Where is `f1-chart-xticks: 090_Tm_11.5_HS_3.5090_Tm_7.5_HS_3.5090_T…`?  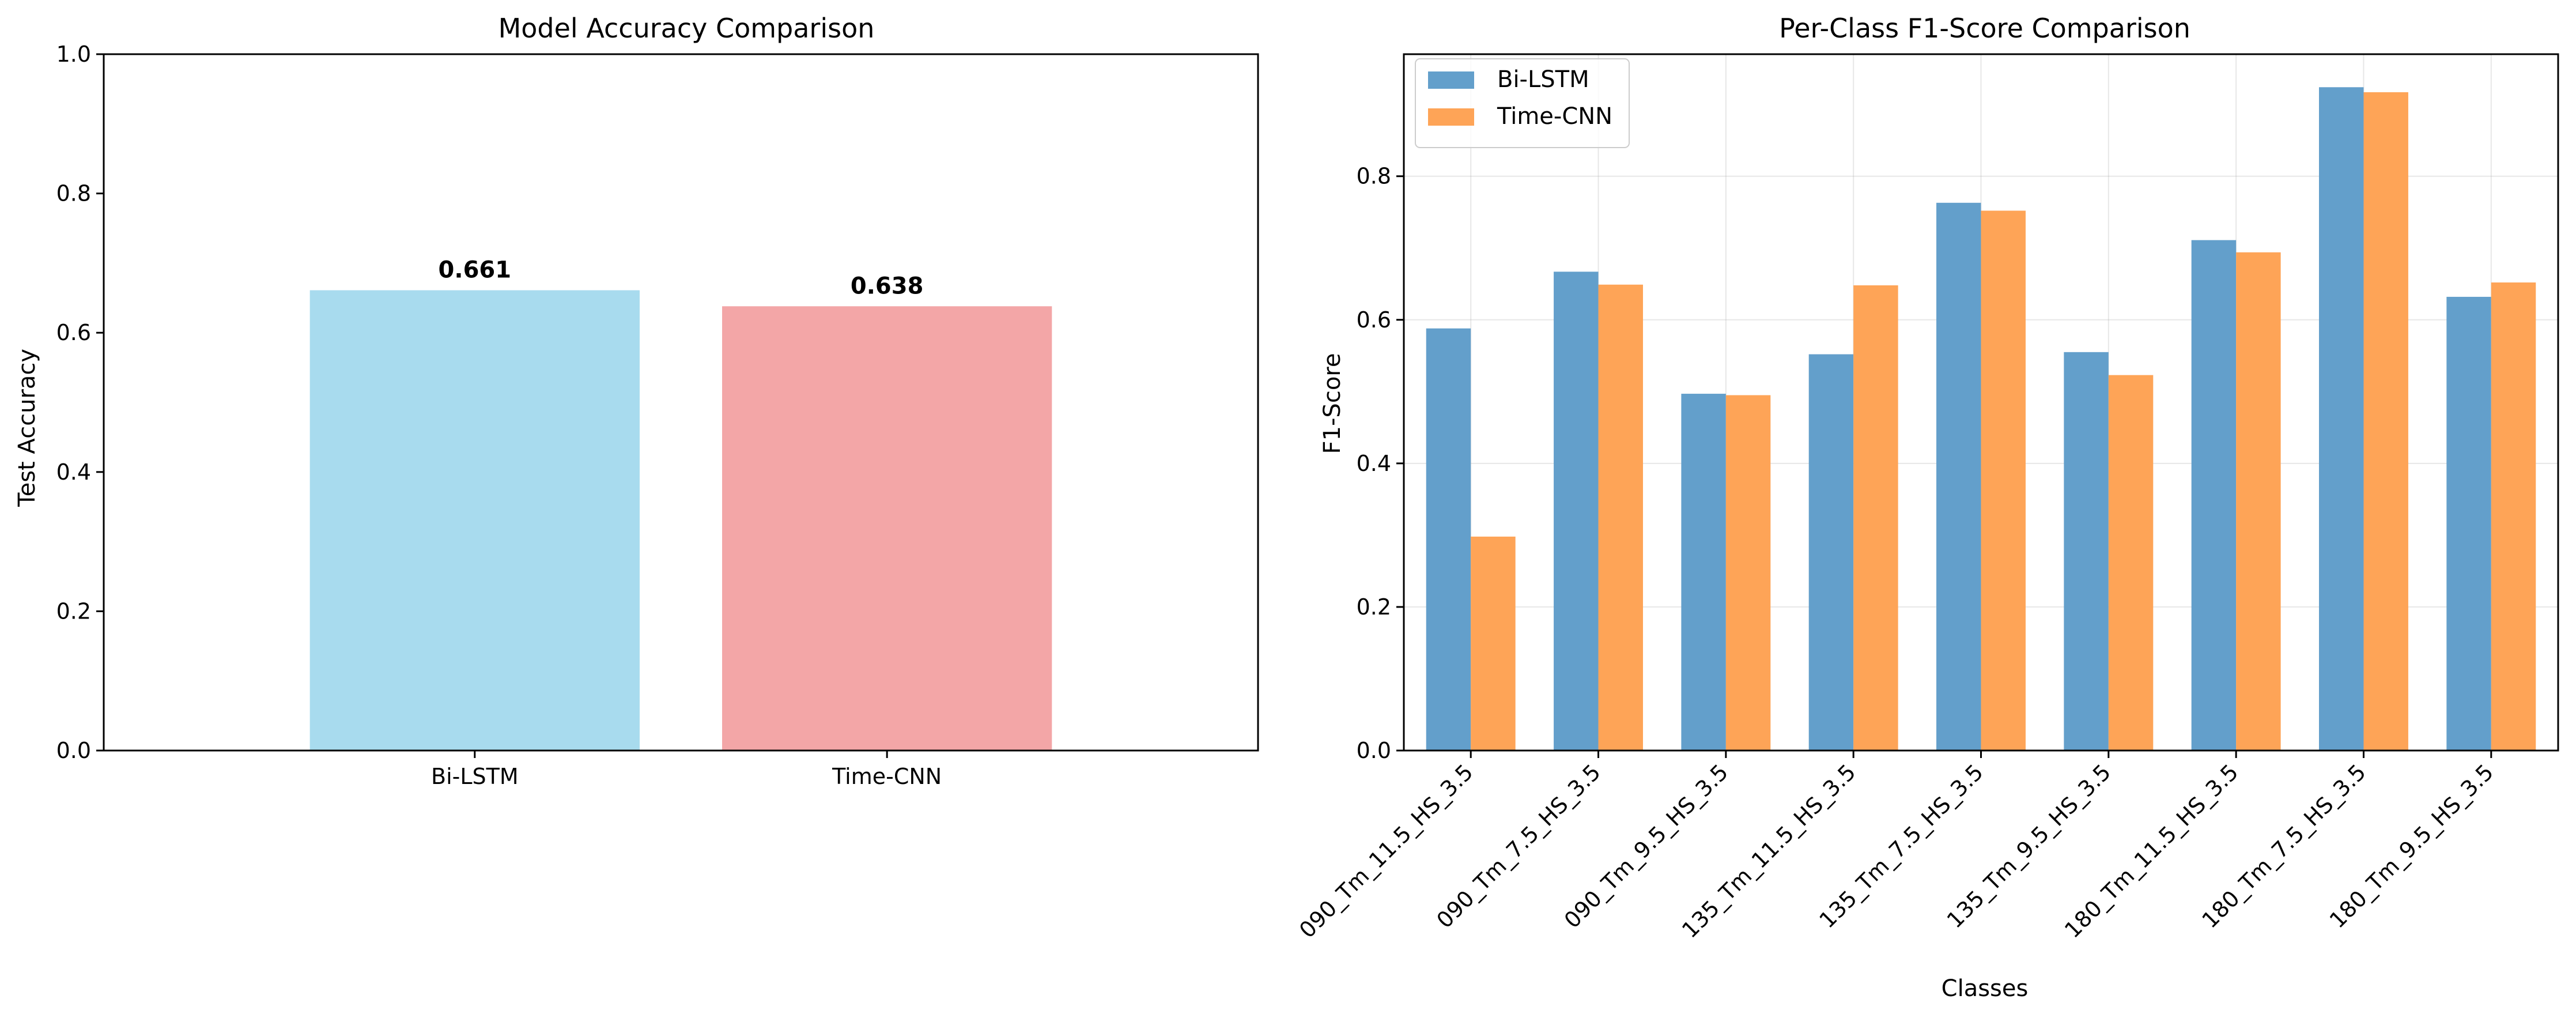
f1-chart-xticks: 090_Tm_11.5_HS_3.5090_Tm_7.5_HS_3.5090_T… is located at coordinates (1896, 847).